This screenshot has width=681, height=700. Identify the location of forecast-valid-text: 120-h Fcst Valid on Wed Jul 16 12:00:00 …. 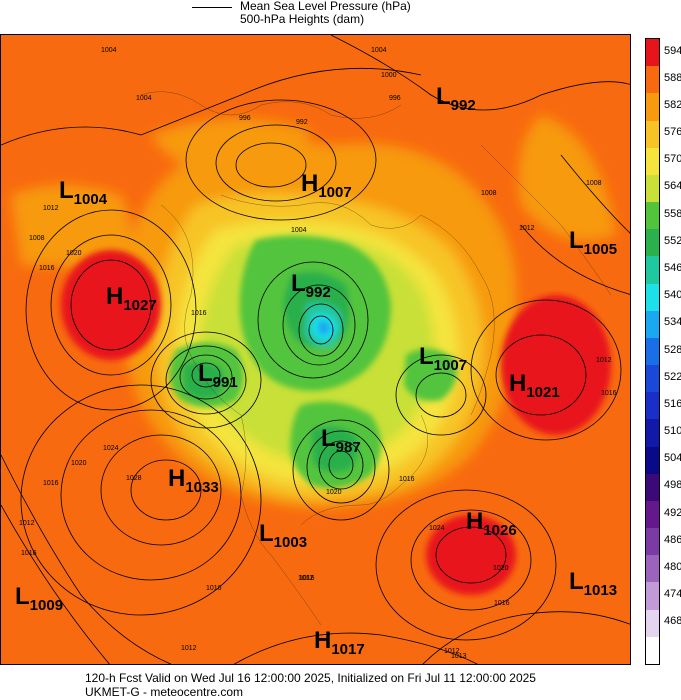
(310, 678).